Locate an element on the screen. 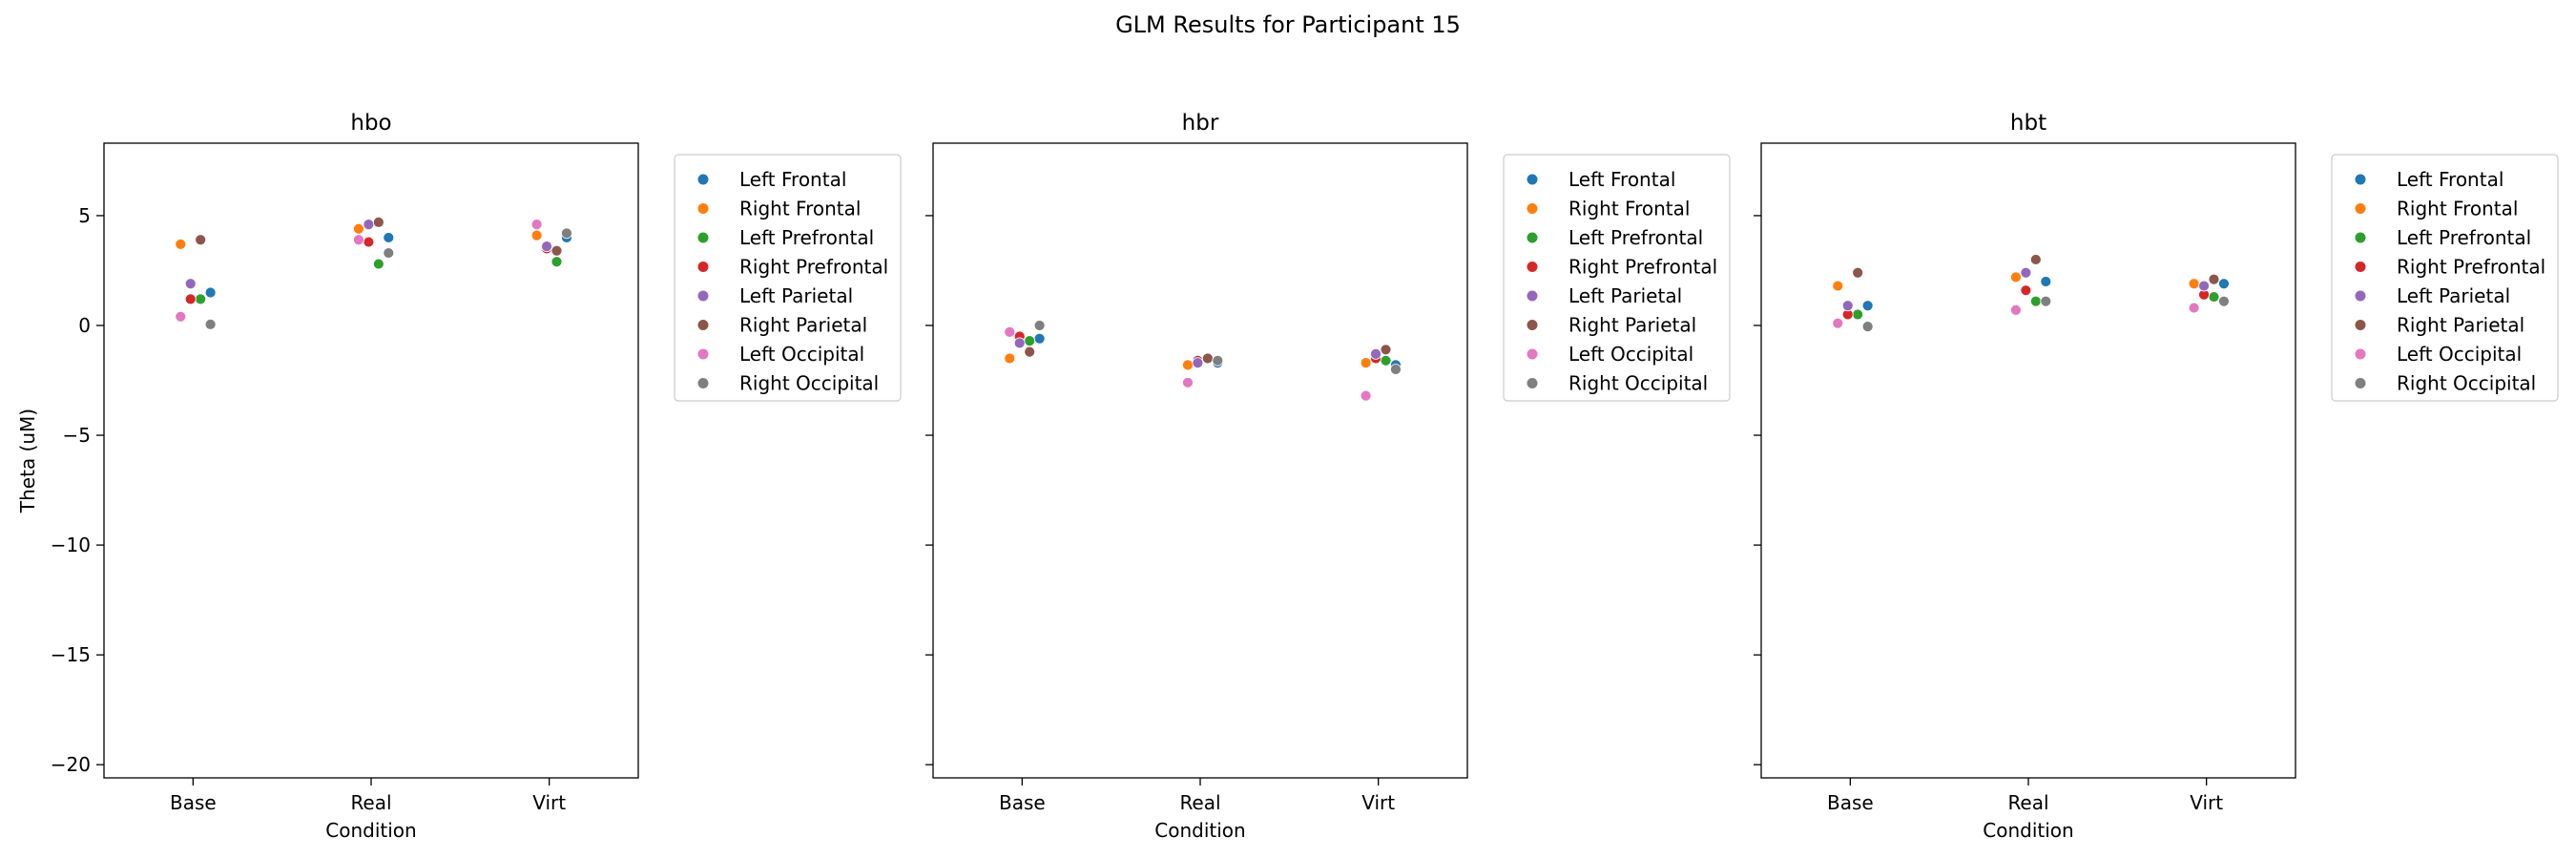 Image resolution: width=2576 pixels, height=859 pixels. legend-label: Left Occipital is located at coordinates (2459, 354).